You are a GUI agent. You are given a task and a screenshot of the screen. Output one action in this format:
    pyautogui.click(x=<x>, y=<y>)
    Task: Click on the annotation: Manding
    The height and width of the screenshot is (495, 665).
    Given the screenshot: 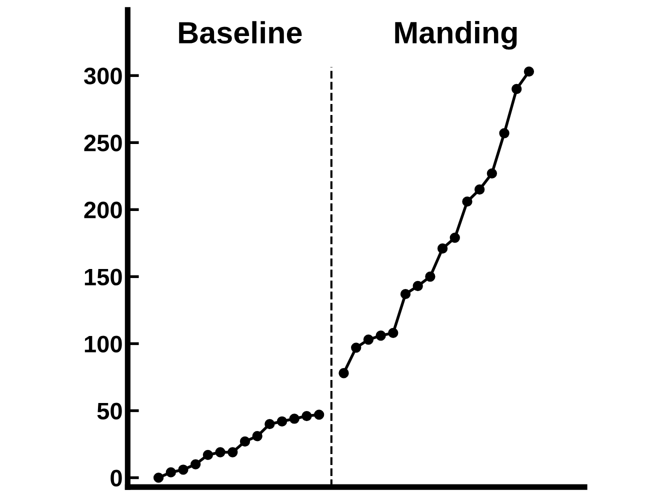 What is the action you would take?
    pyautogui.click(x=456, y=35)
    